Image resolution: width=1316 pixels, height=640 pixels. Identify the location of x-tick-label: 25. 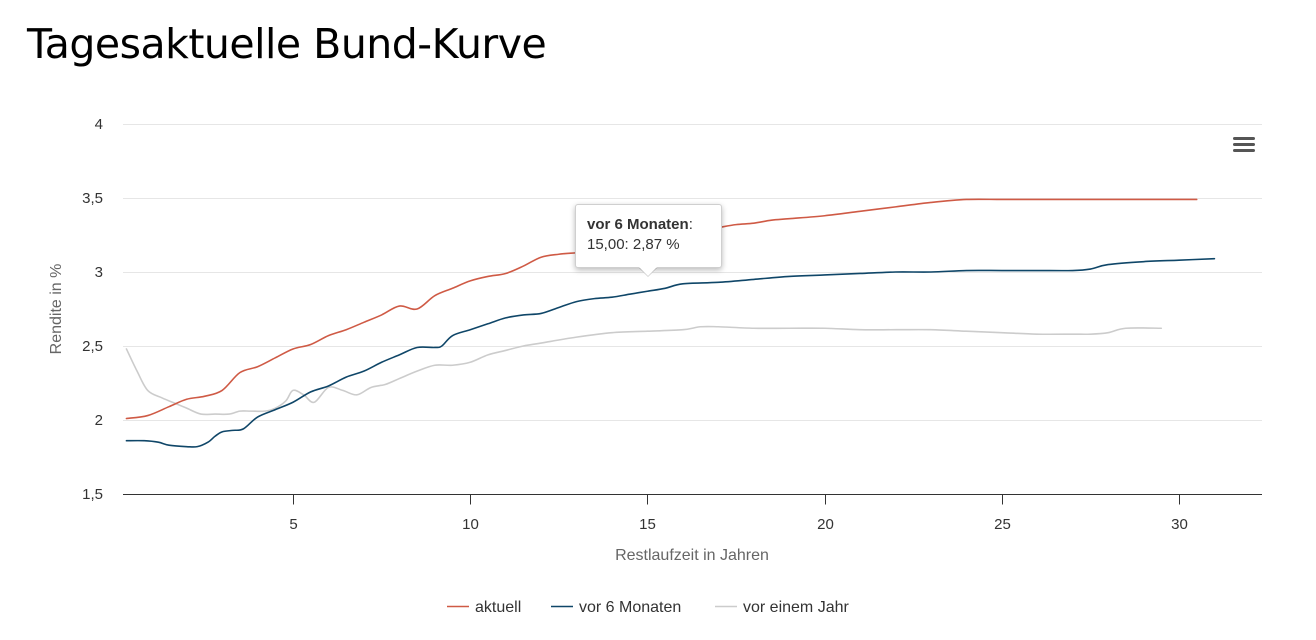
(1002, 524).